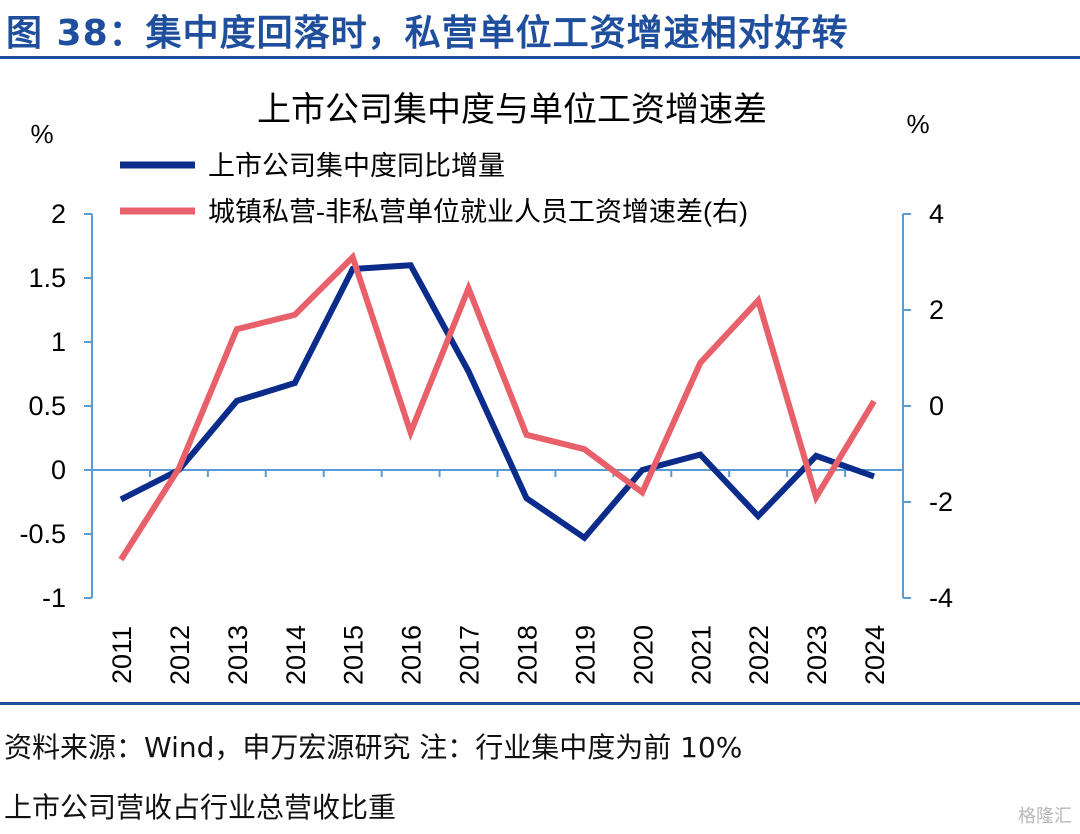 The height and width of the screenshot is (834, 1080). What do you see at coordinates (936, 214) in the screenshot?
I see `right-axis-tick-label: 4` at bounding box center [936, 214].